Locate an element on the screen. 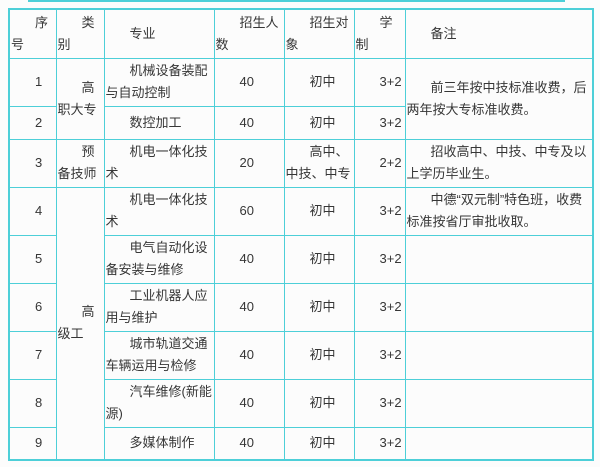  table-row: 5 电气自动化设备安装与维修 40 初中 3+2 is located at coordinates (301, 259).